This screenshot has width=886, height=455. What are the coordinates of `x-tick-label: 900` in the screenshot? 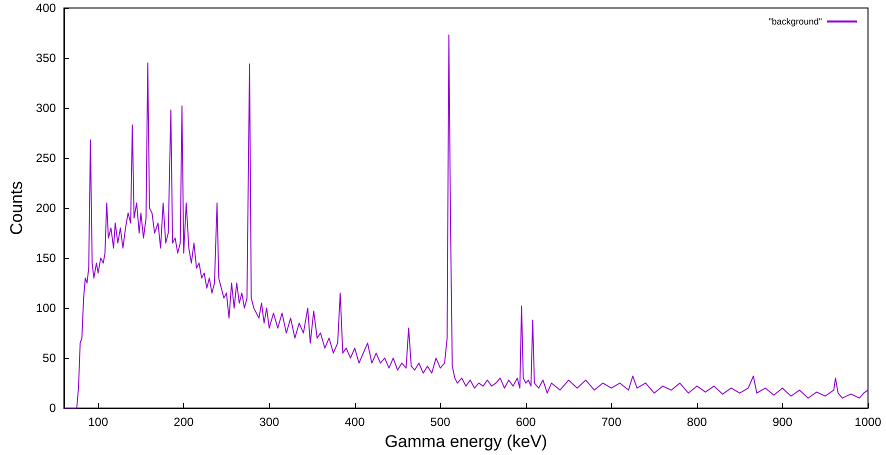 It's located at (782, 422).